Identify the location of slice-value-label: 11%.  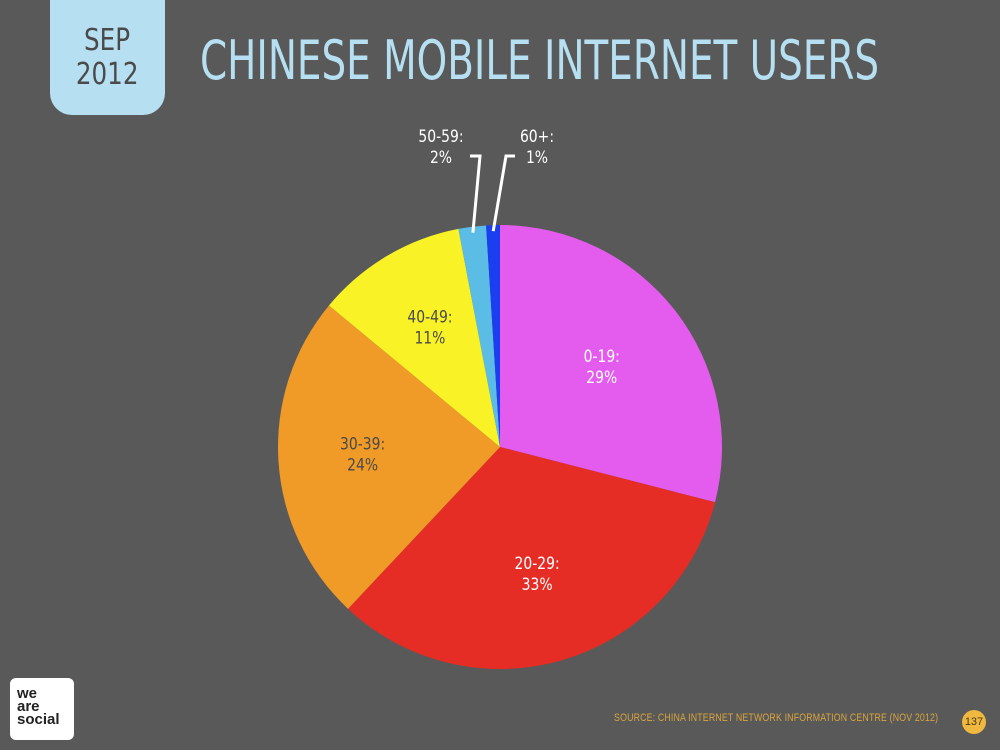
(429, 338).